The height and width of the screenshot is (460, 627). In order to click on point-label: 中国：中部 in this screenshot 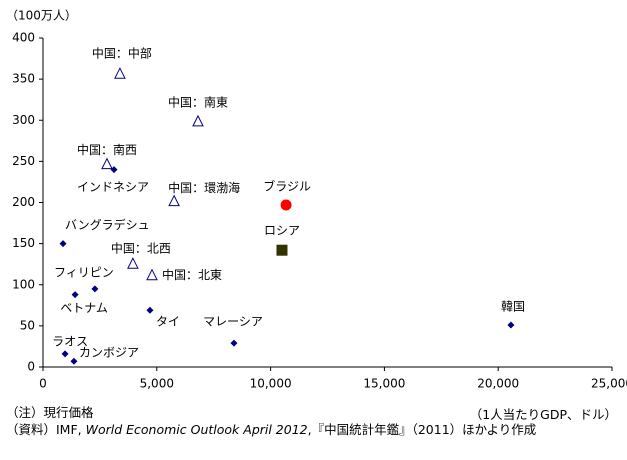, I will do `click(122, 53)`.